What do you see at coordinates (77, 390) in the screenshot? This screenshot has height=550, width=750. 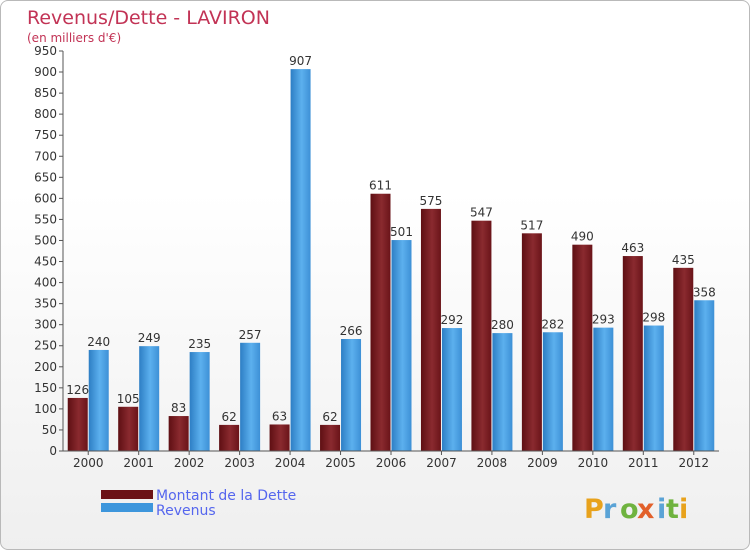 I see `data-label-debt: 126` at bounding box center [77, 390].